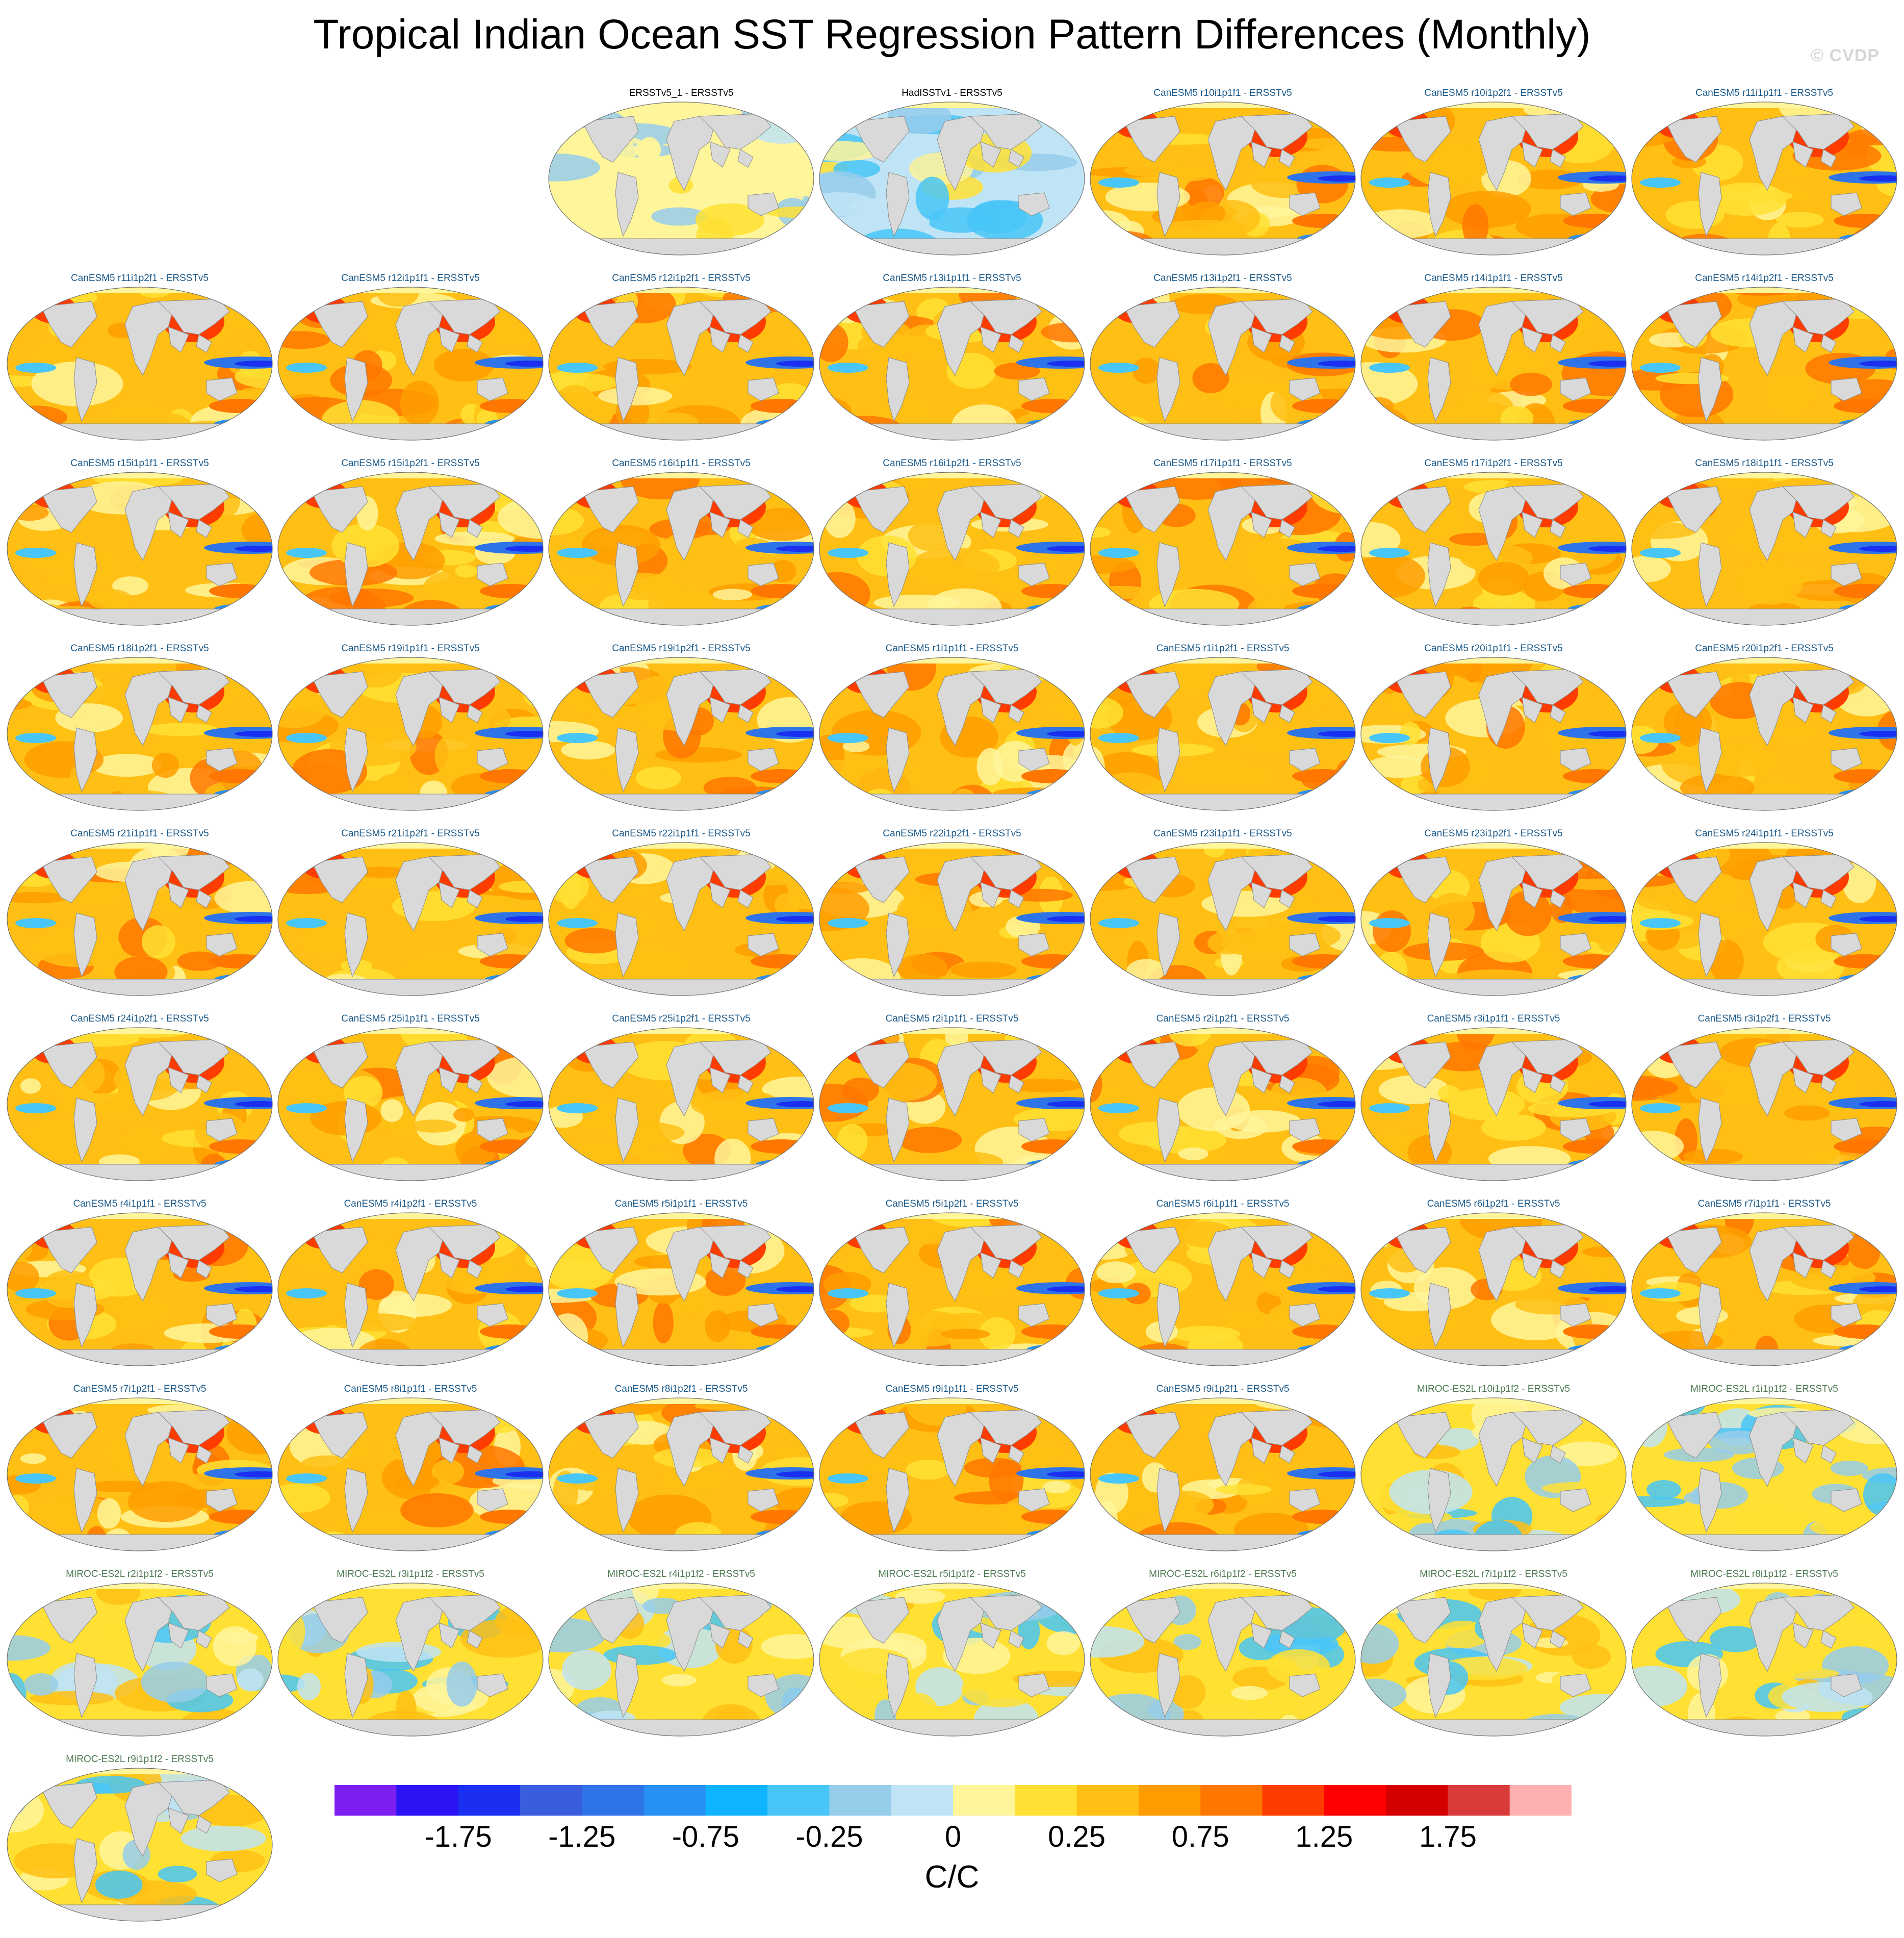 The width and height of the screenshot is (1904, 1938). What do you see at coordinates (1493, 549) in the screenshot?
I see `map-panel: CanESM5 r17i1p2f1 - ERSSTv5` at bounding box center [1493, 549].